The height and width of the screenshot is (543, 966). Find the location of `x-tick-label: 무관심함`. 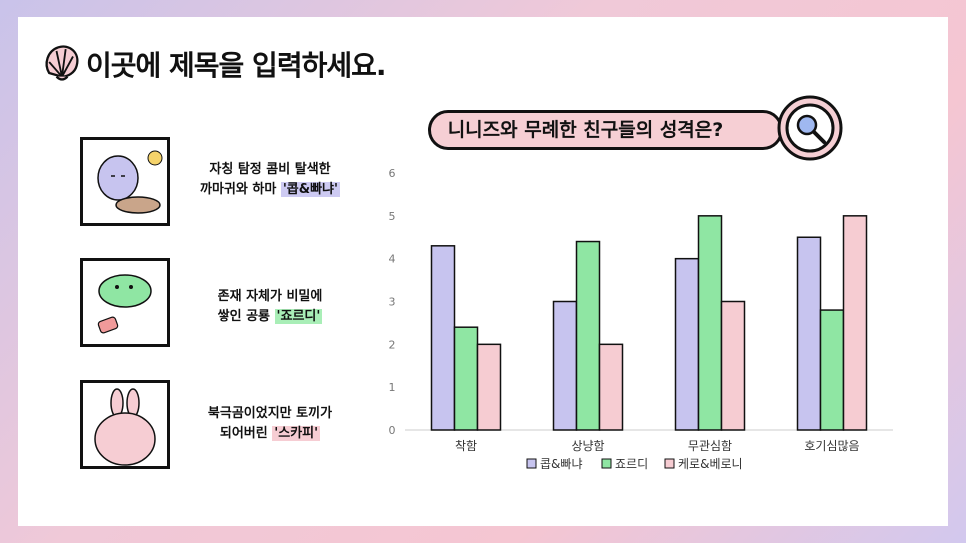

x-tick-label: 무관심함 is located at coordinates (710, 446).